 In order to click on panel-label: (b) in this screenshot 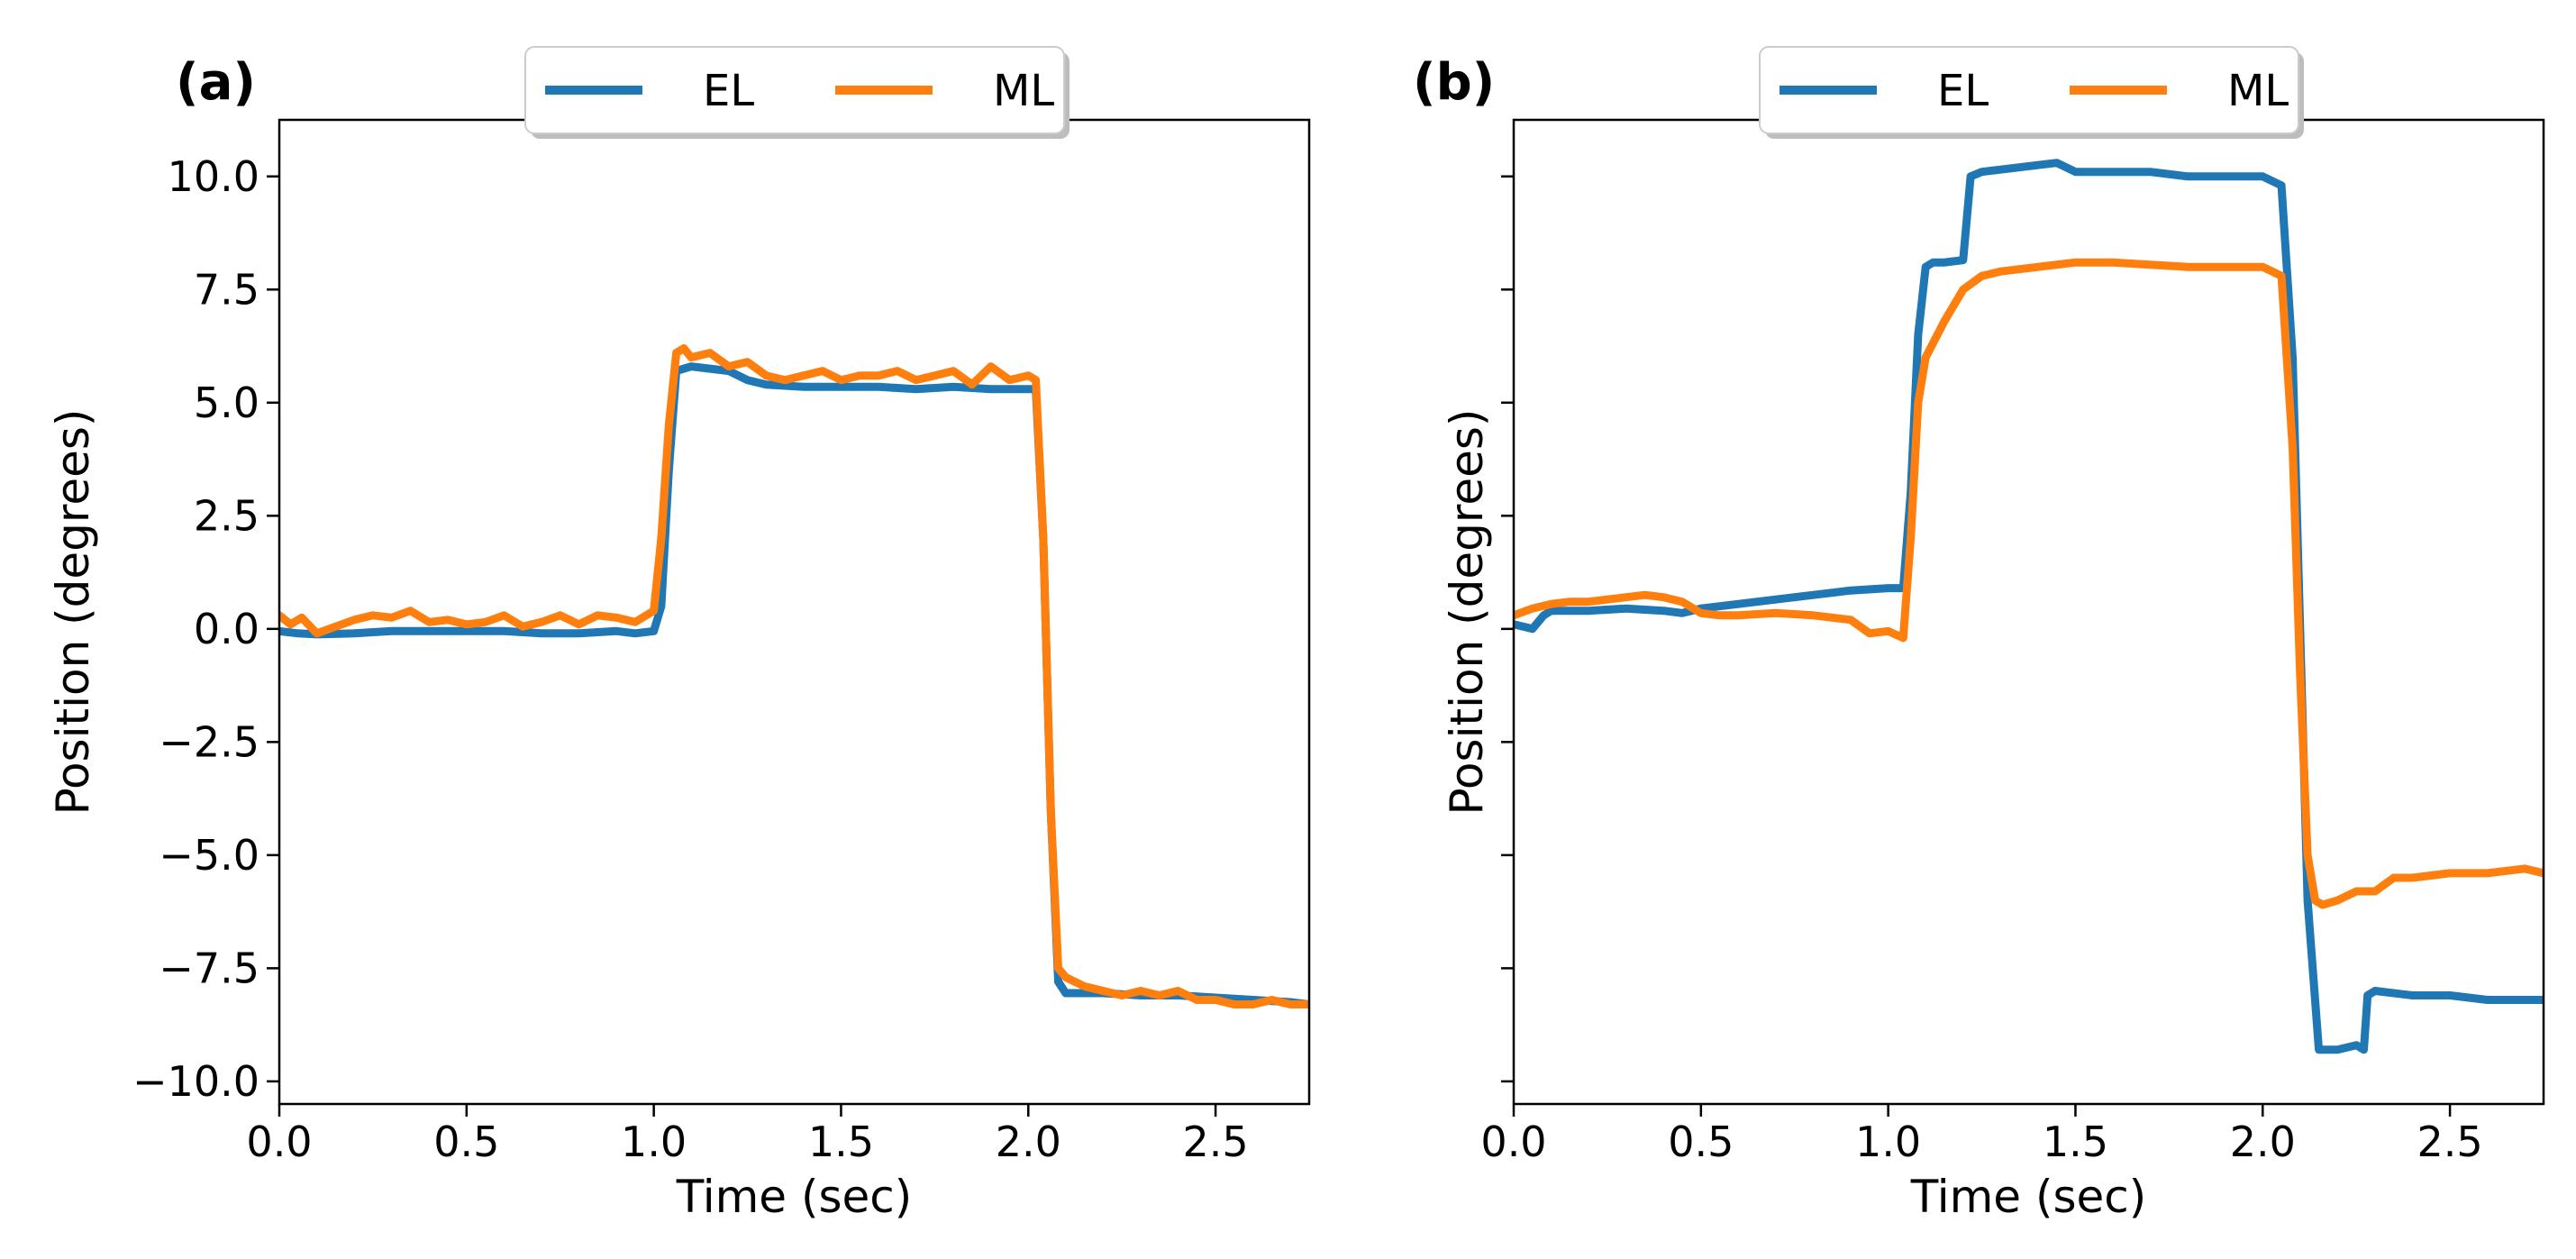, I will do `click(1454, 82)`.